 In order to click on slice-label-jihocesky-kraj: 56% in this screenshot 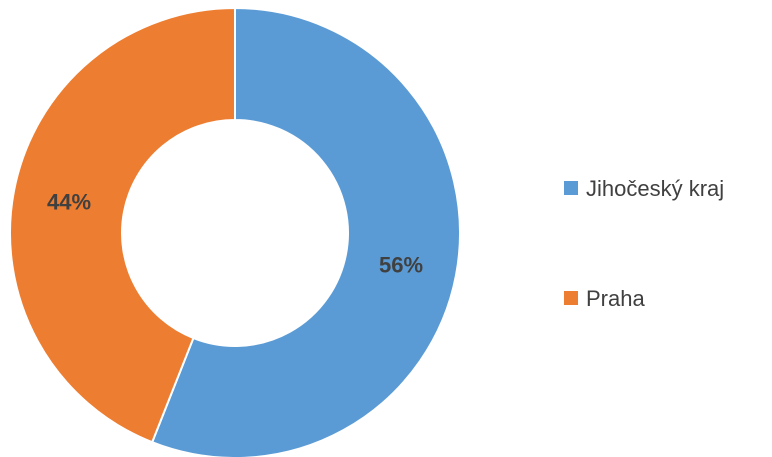, I will do `click(401, 265)`.